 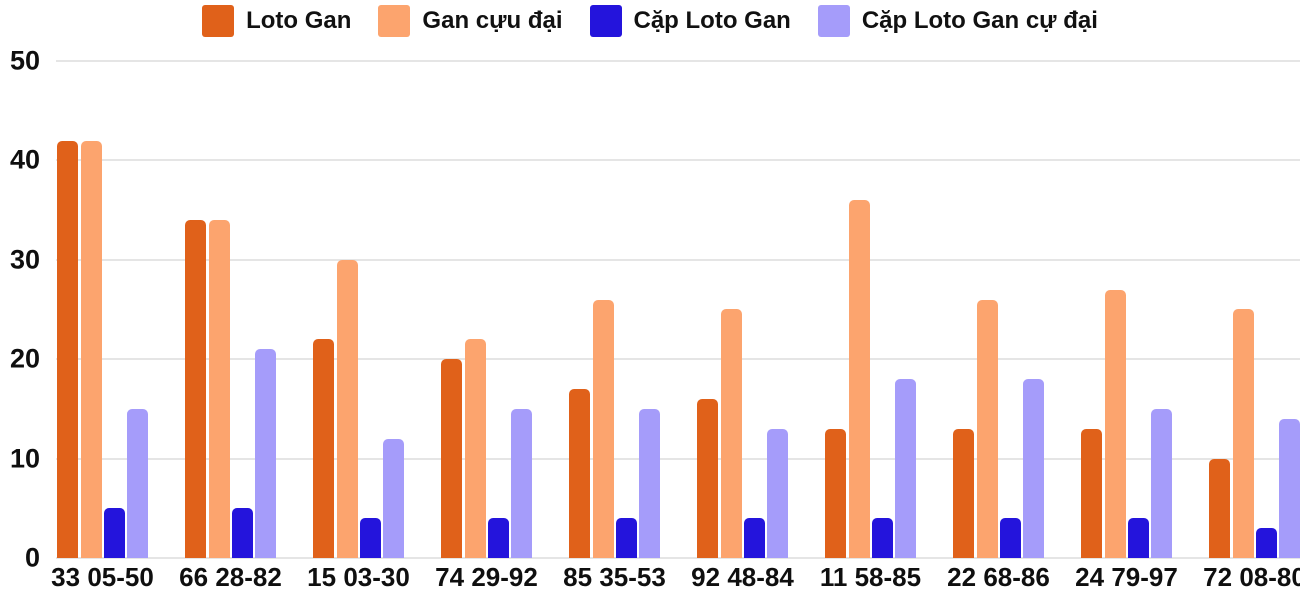 I want to click on legend-label: Loto Gan, so click(x=299, y=20).